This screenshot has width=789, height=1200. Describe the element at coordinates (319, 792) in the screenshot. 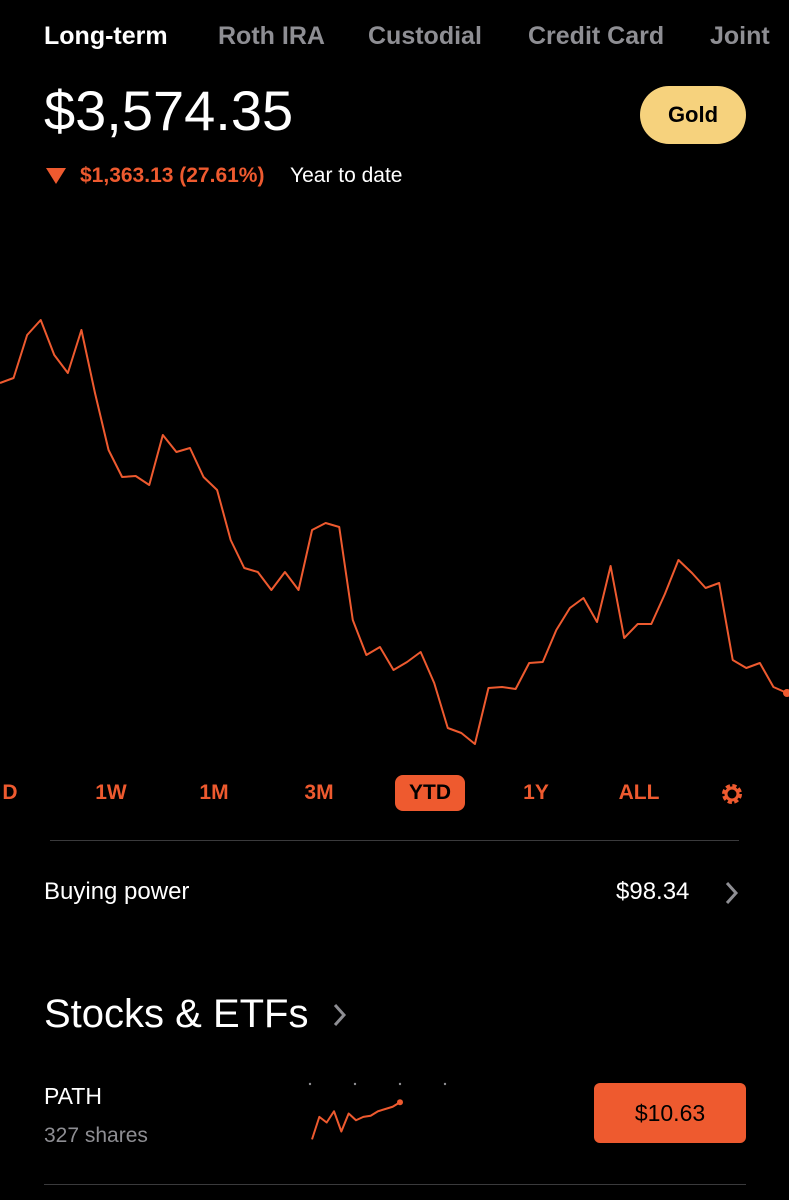

I see `range-tab: 3M` at that location.